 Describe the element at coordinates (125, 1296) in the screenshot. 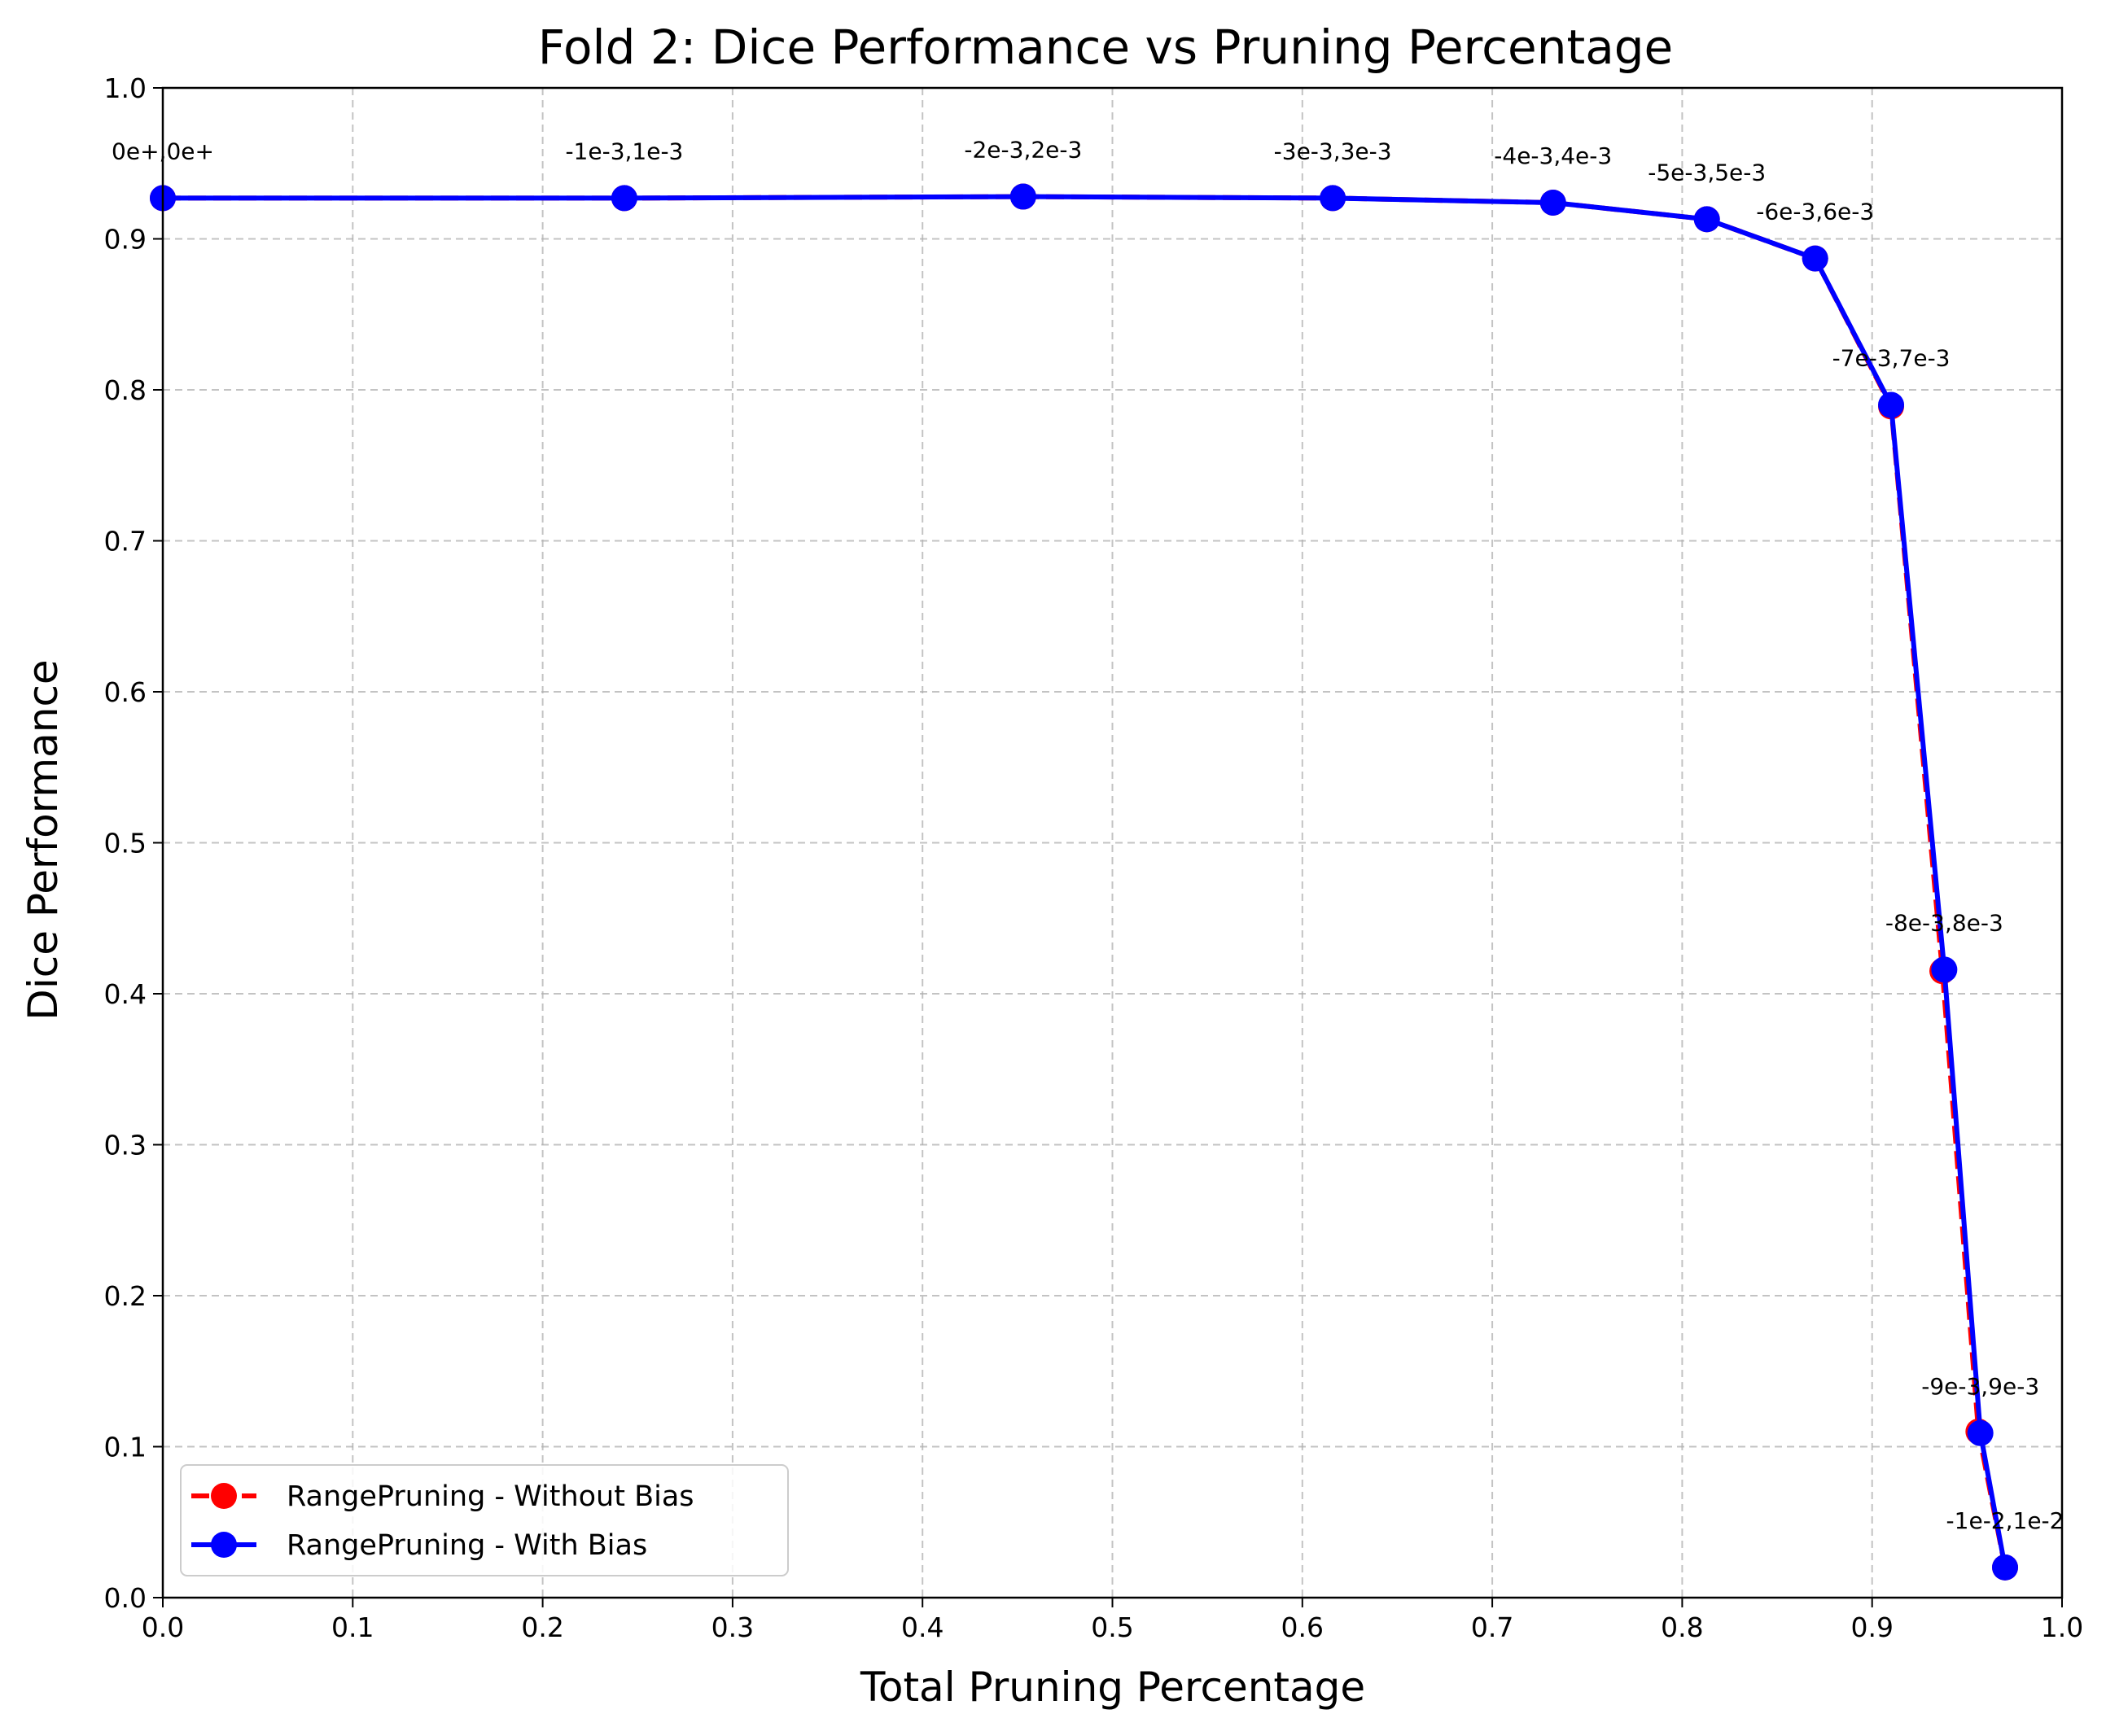

I see `y-tick-label: 0.2` at that location.